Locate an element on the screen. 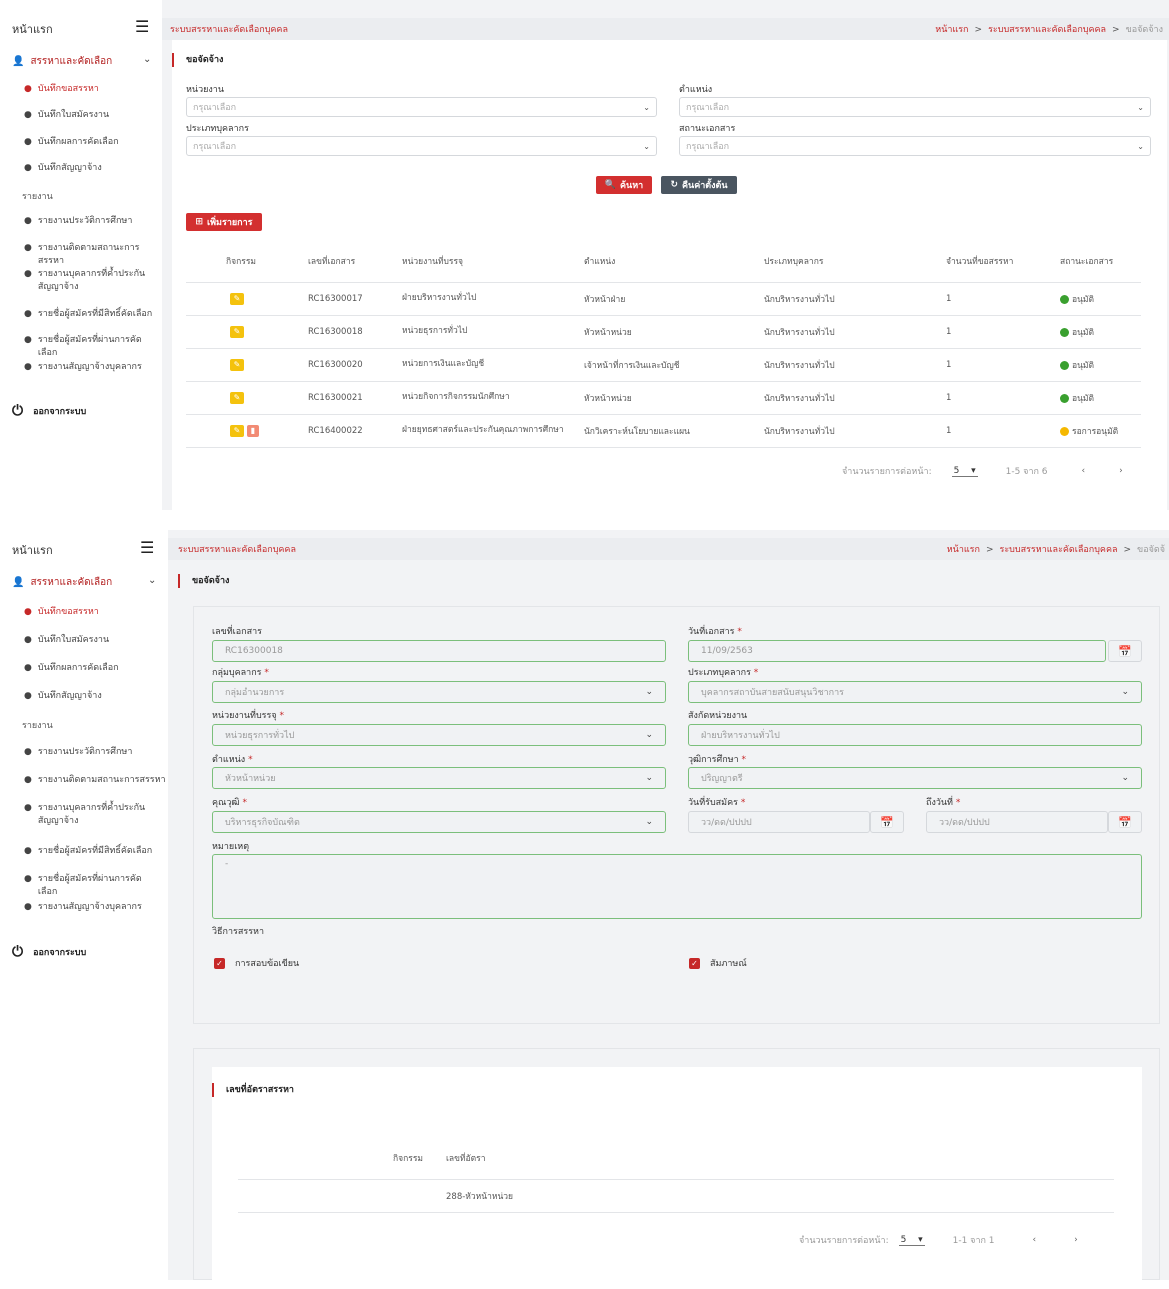 The image size is (1169, 1289). written-exam-checkbox: ✓ การสอบข้อเขียน is located at coordinates (256, 963).